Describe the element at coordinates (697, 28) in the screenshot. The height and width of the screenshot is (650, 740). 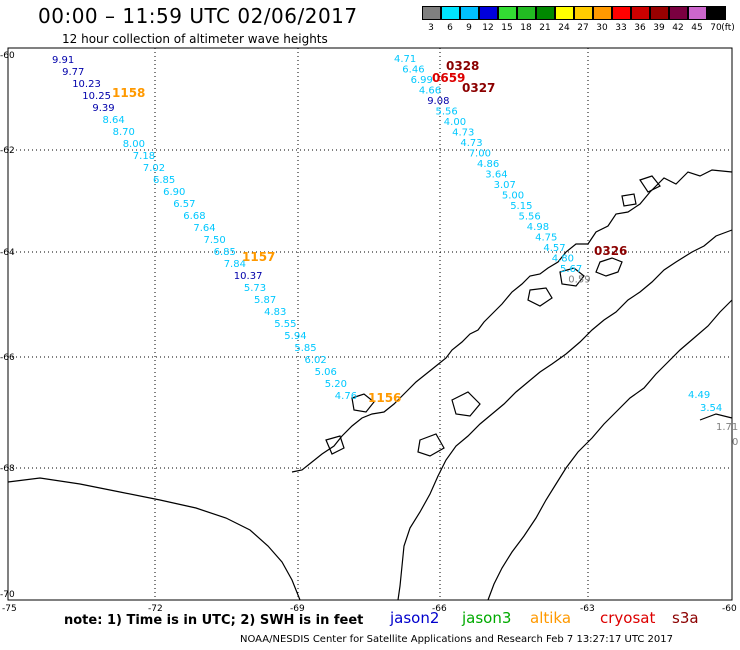
I see `legend-label: 45` at that location.